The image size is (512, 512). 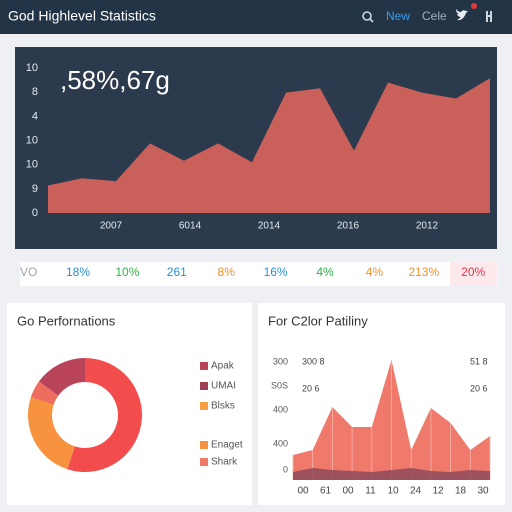 What do you see at coordinates (462, 15) in the screenshot?
I see `twitter-icon` at bounding box center [462, 15].